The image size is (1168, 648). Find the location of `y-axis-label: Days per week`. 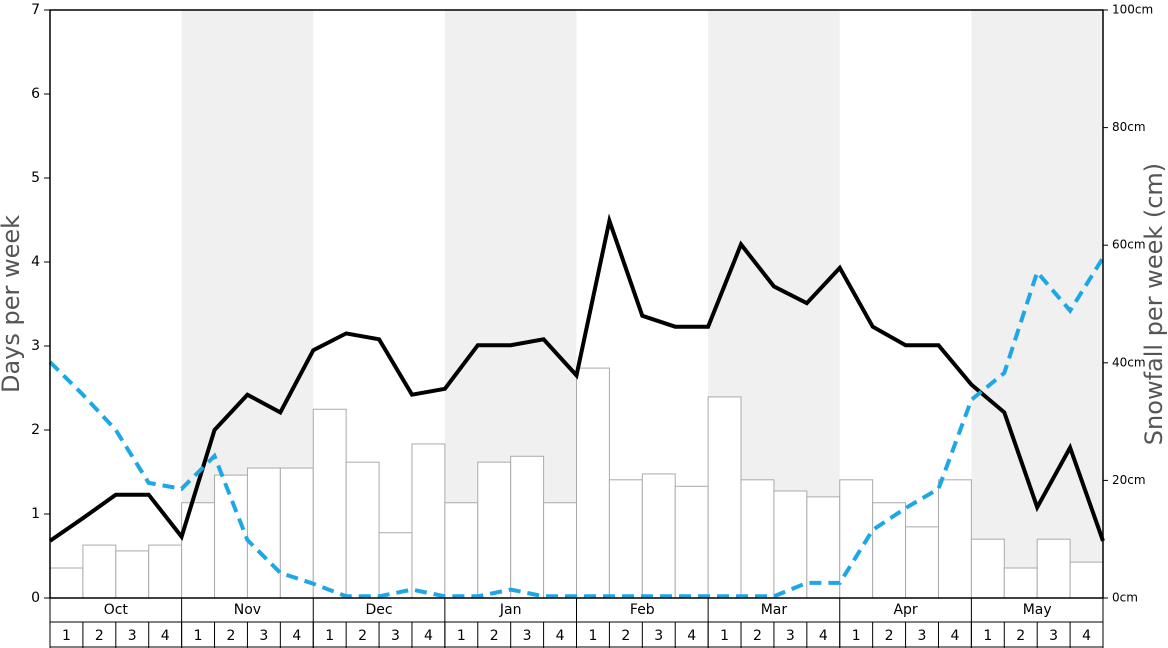

y-axis-label: Days per week is located at coordinates (12, 304).